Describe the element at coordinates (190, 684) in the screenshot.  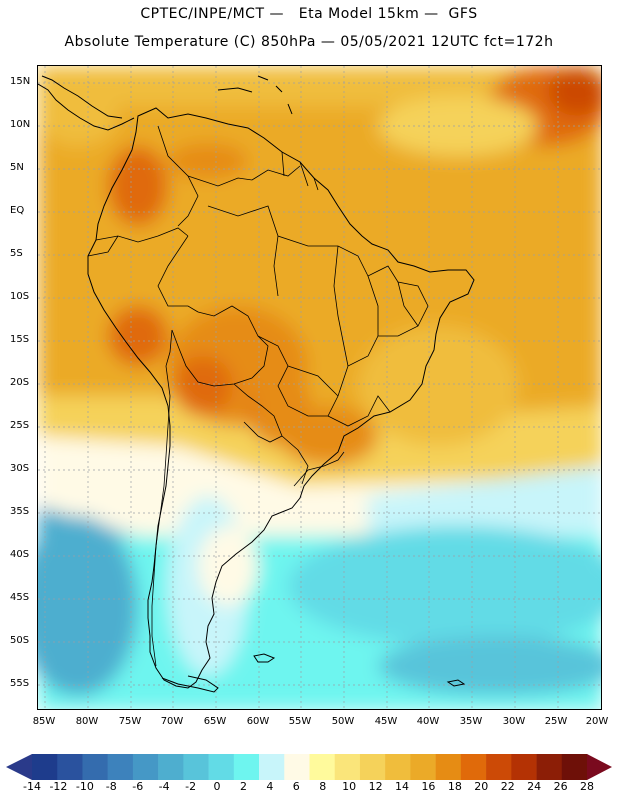
I see `tierra-del-fuego` at that location.